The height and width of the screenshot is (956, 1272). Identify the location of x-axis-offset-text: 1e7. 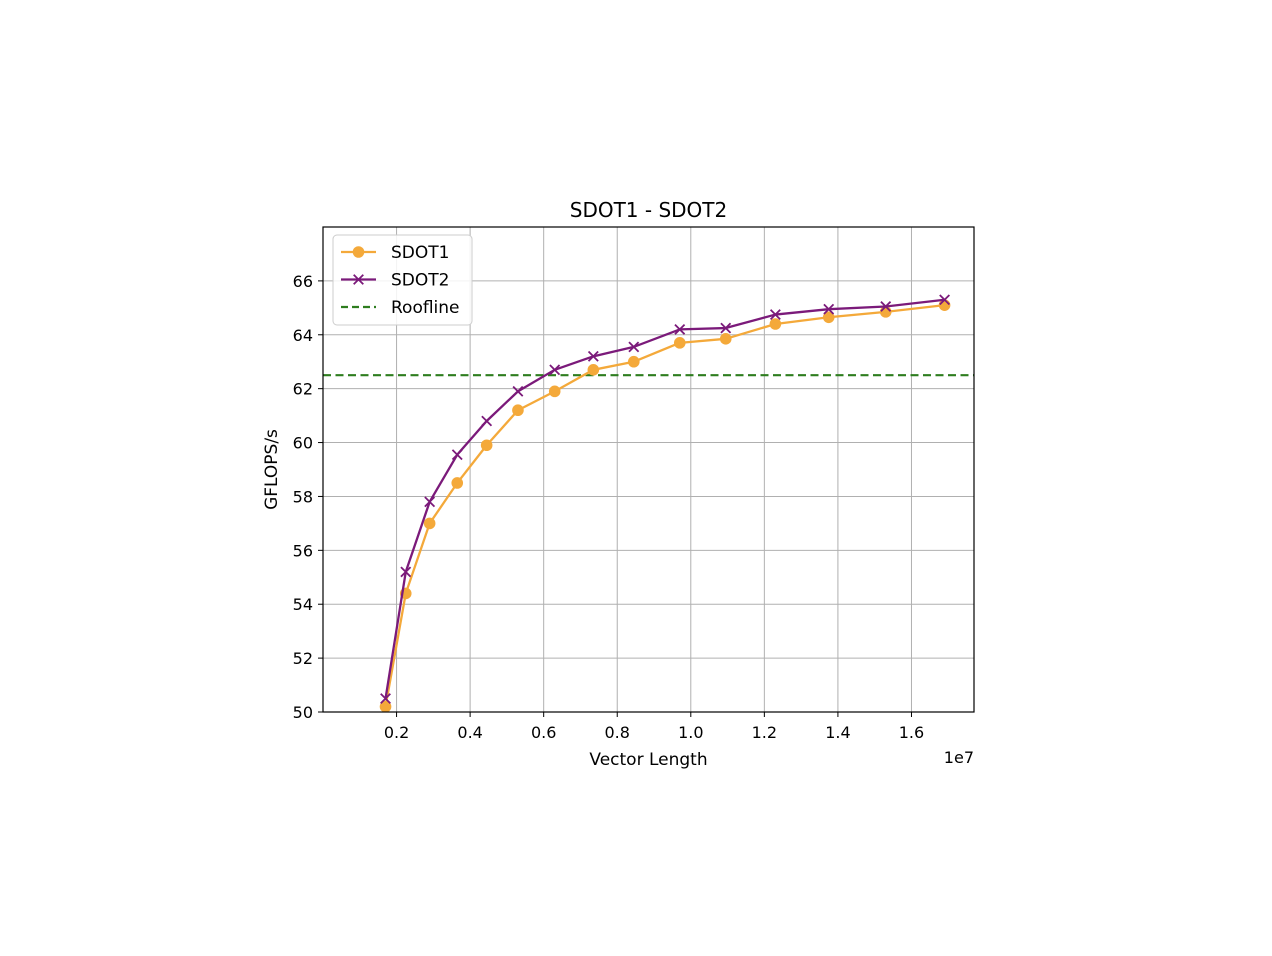
(959, 757).